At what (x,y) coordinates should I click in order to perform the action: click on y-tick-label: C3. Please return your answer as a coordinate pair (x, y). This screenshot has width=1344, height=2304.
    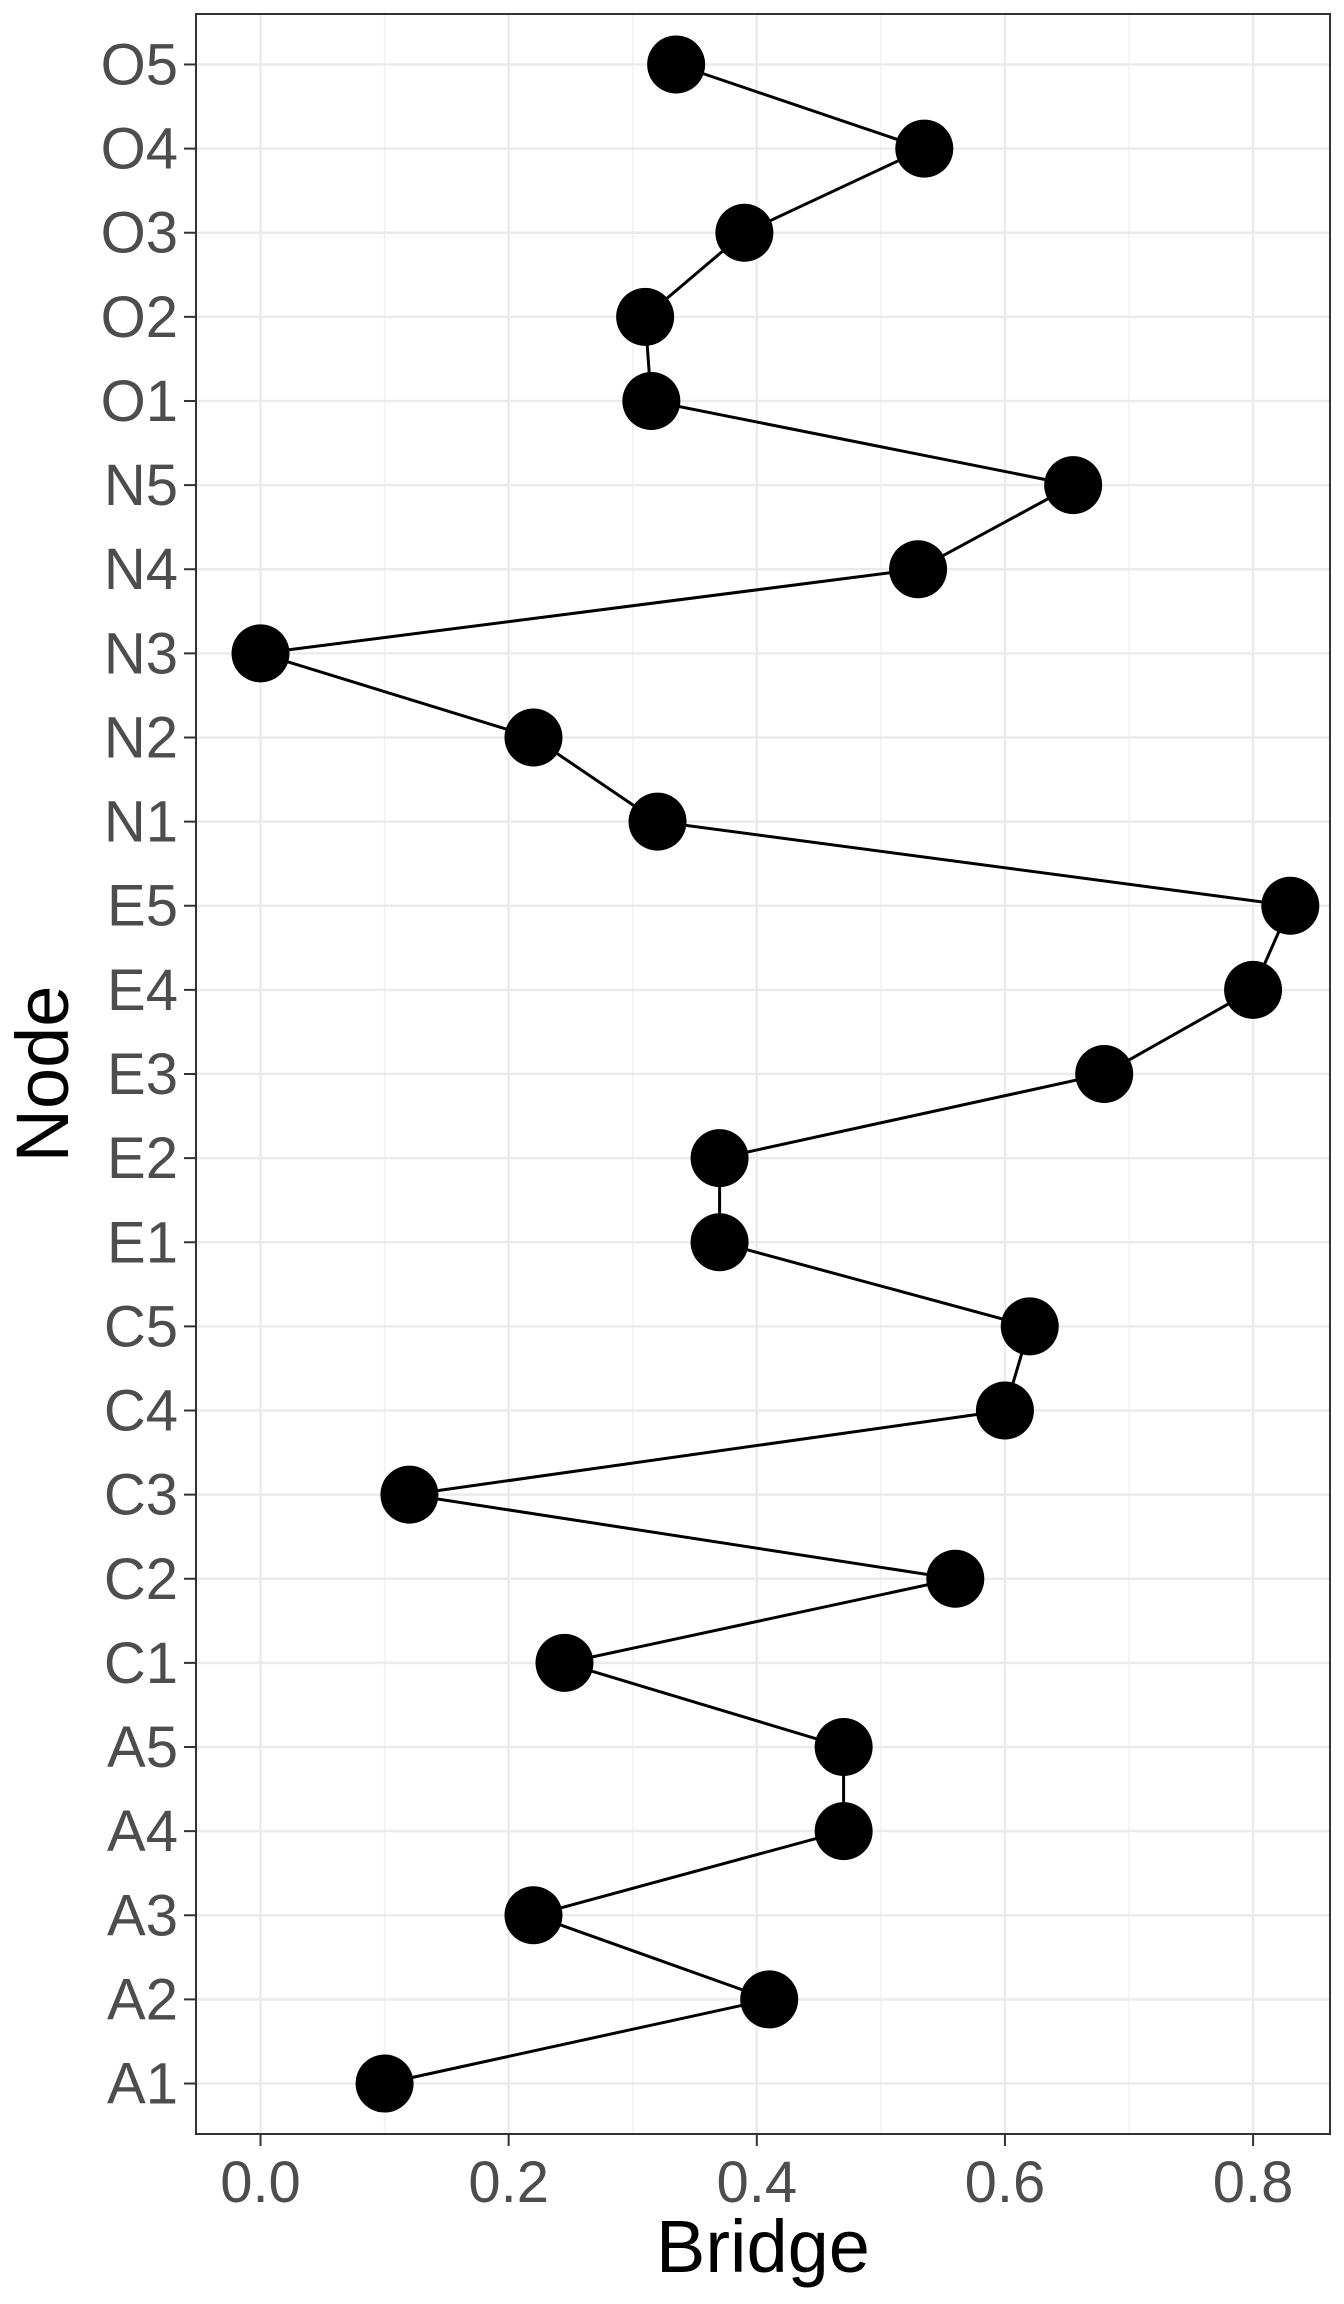
    Looking at the image, I should click on (141, 1495).